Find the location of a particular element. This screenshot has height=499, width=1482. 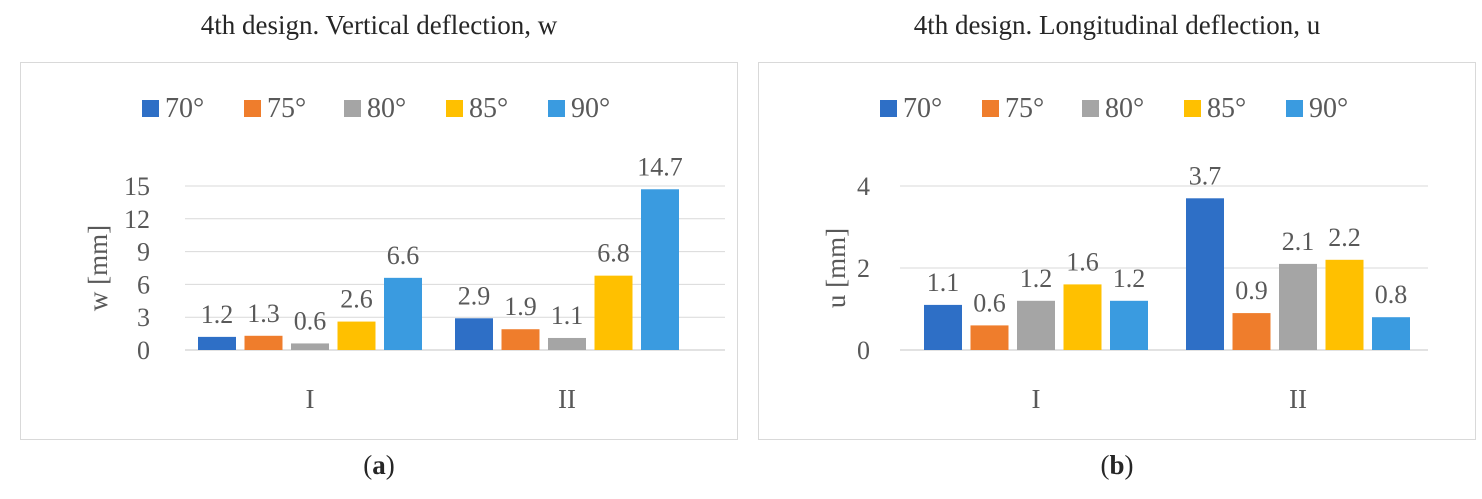

chart-a-y-tick-label: 12 is located at coordinates (137, 219).